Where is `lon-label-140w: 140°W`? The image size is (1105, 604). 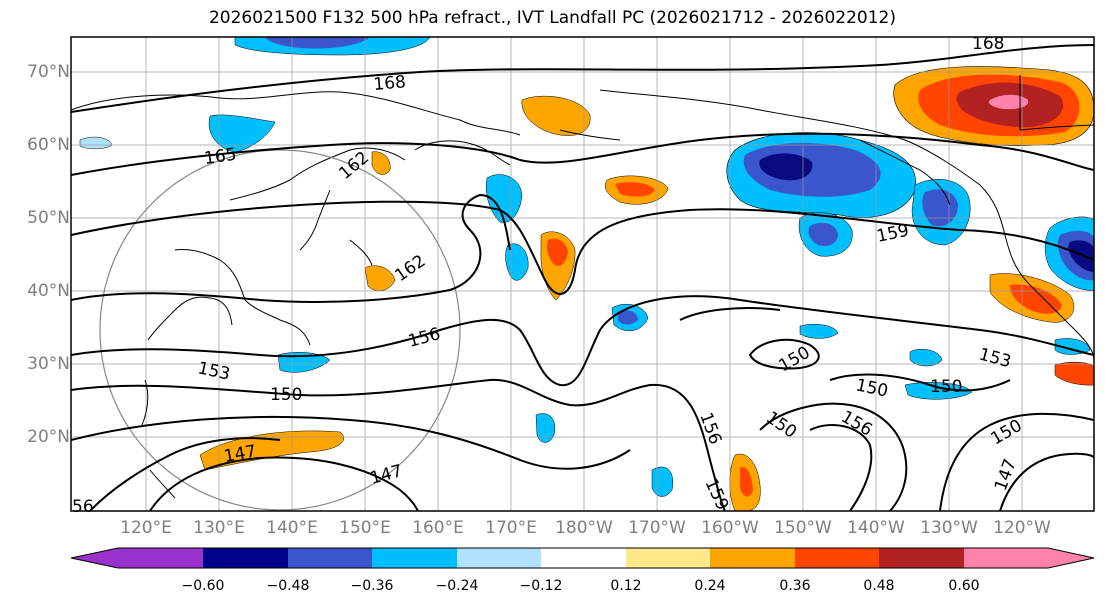 lon-label-140w: 140°W is located at coordinates (876, 528).